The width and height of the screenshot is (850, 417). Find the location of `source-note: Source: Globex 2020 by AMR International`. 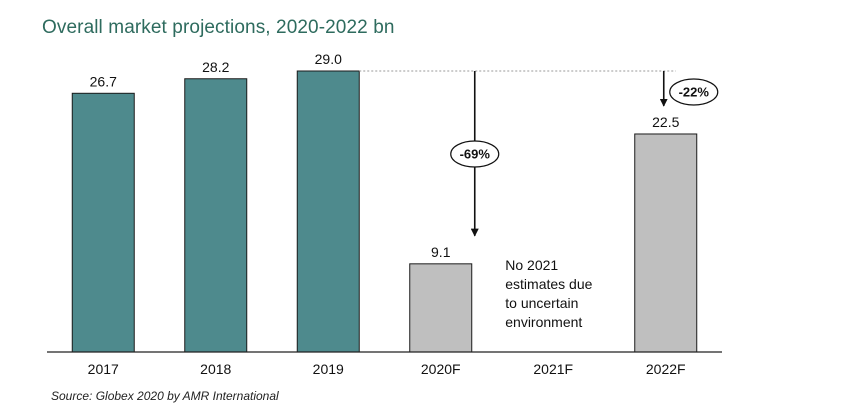

source-note: Source: Globex 2020 by AMR International is located at coordinates (165, 396).